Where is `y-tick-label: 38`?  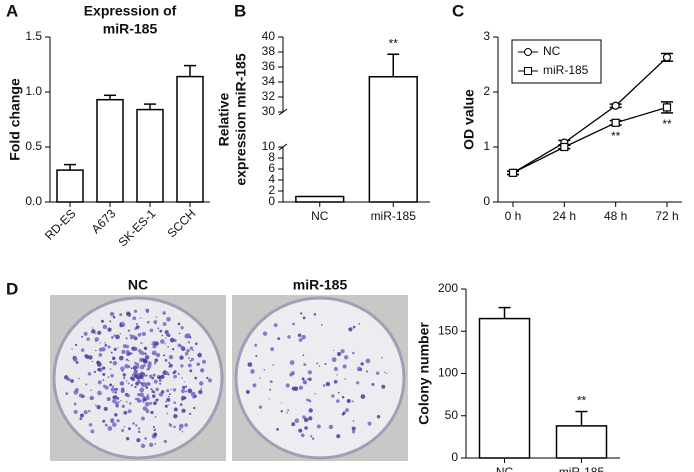
y-tick-label: 38 is located at coordinates (269, 51).